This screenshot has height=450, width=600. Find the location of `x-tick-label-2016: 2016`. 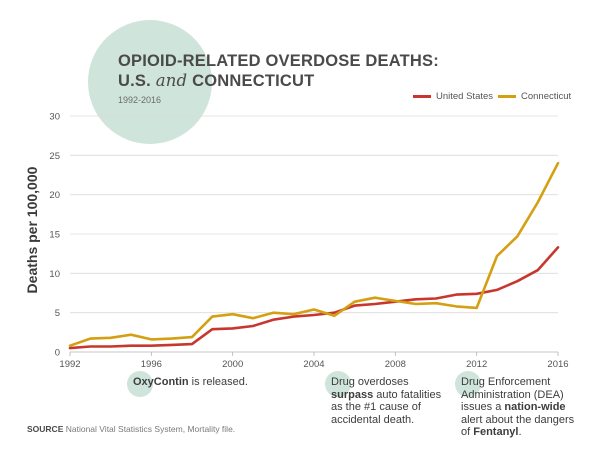

x-tick-label-2016: 2016 is located at coordinates (557, 364).